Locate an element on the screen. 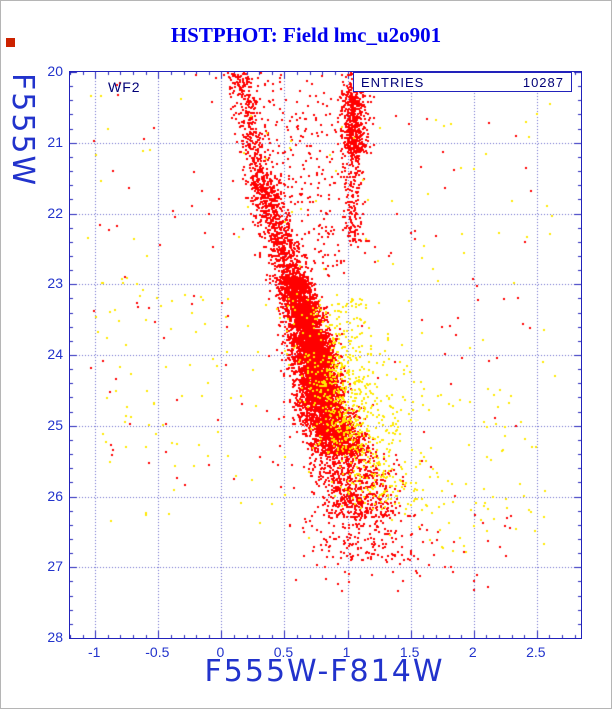 The width and height of the screenshot is (612, 709). x-tick-label: 0 is located at coordinates (220, 652).